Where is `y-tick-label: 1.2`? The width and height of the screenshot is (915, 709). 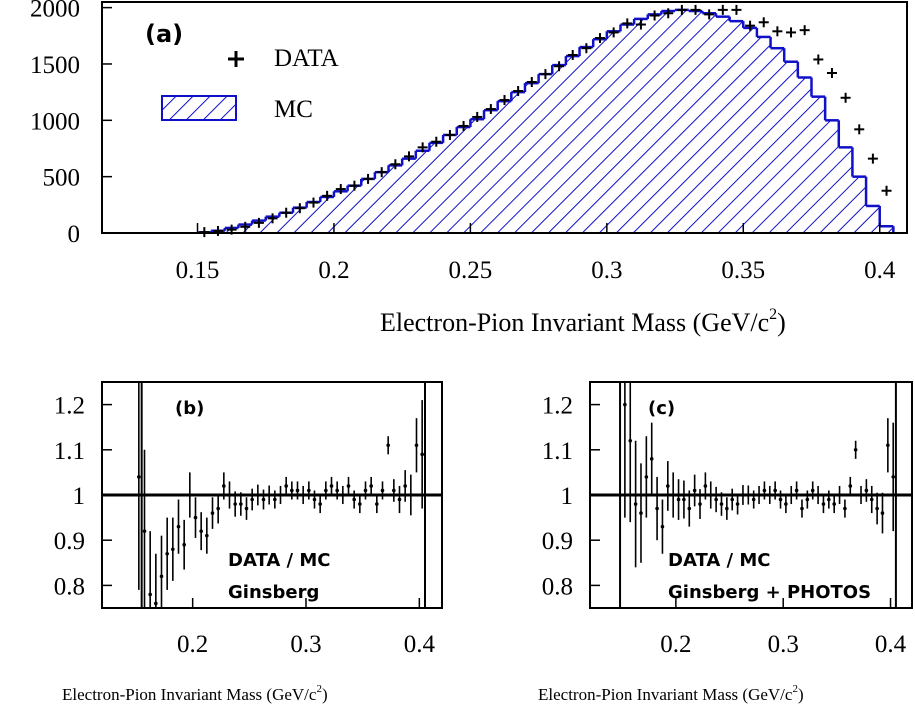
y-tick-label: 1.2 is located at coordinates (557, 406).